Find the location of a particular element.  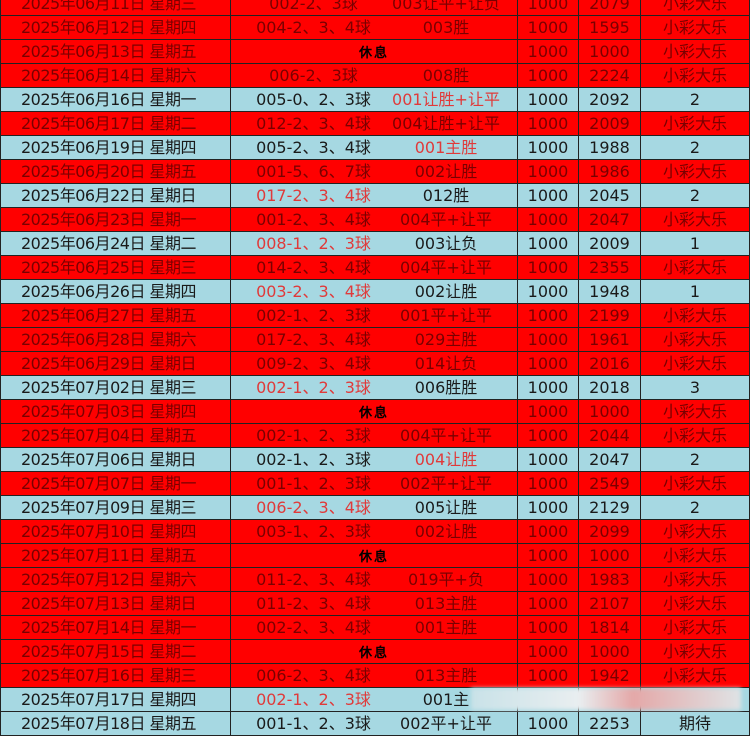

table-row: 2025年07月02日 星期三 002-1、2、3球 006胜胜 1000 2018 3 is located at coordinates (375, 388).